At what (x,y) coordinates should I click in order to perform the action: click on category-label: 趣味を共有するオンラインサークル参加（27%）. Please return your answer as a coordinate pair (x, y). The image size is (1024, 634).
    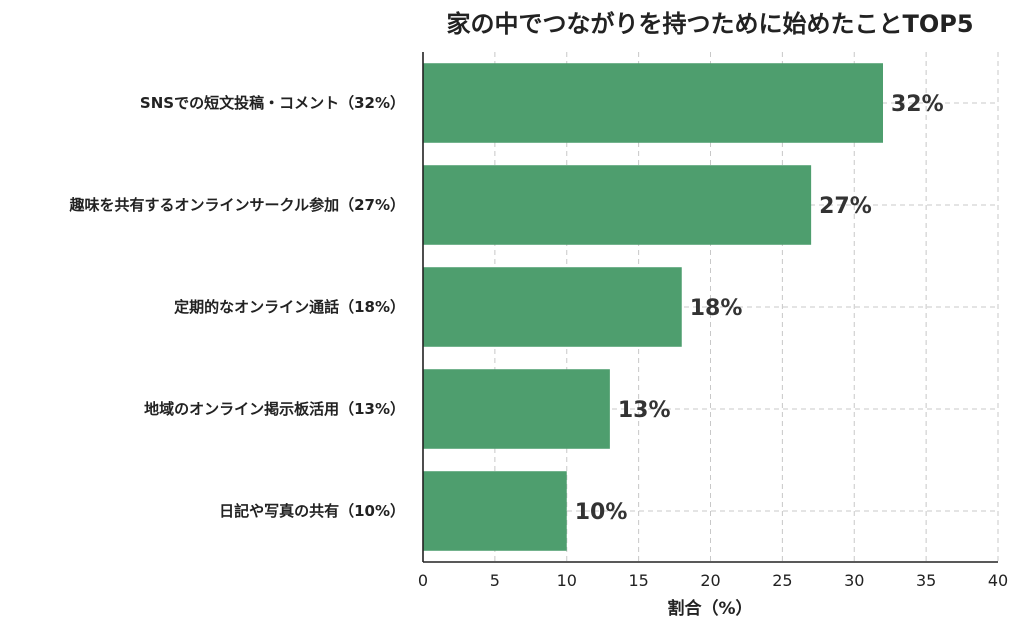
    Looking at the image, I should click on (237, 205).